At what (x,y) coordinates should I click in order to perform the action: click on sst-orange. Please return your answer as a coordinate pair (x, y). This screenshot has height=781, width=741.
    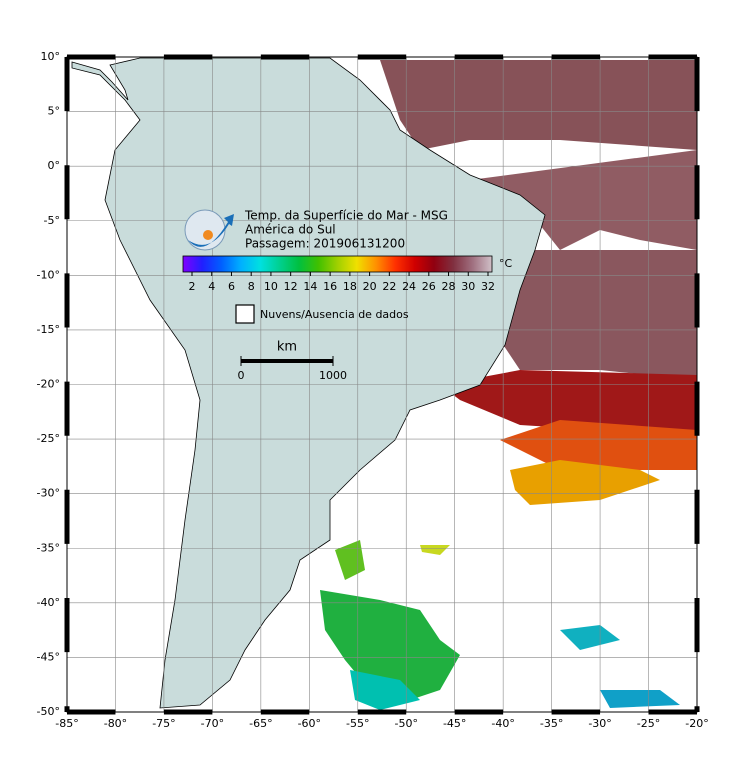
    Looking at the image, I should click on (598, 445).